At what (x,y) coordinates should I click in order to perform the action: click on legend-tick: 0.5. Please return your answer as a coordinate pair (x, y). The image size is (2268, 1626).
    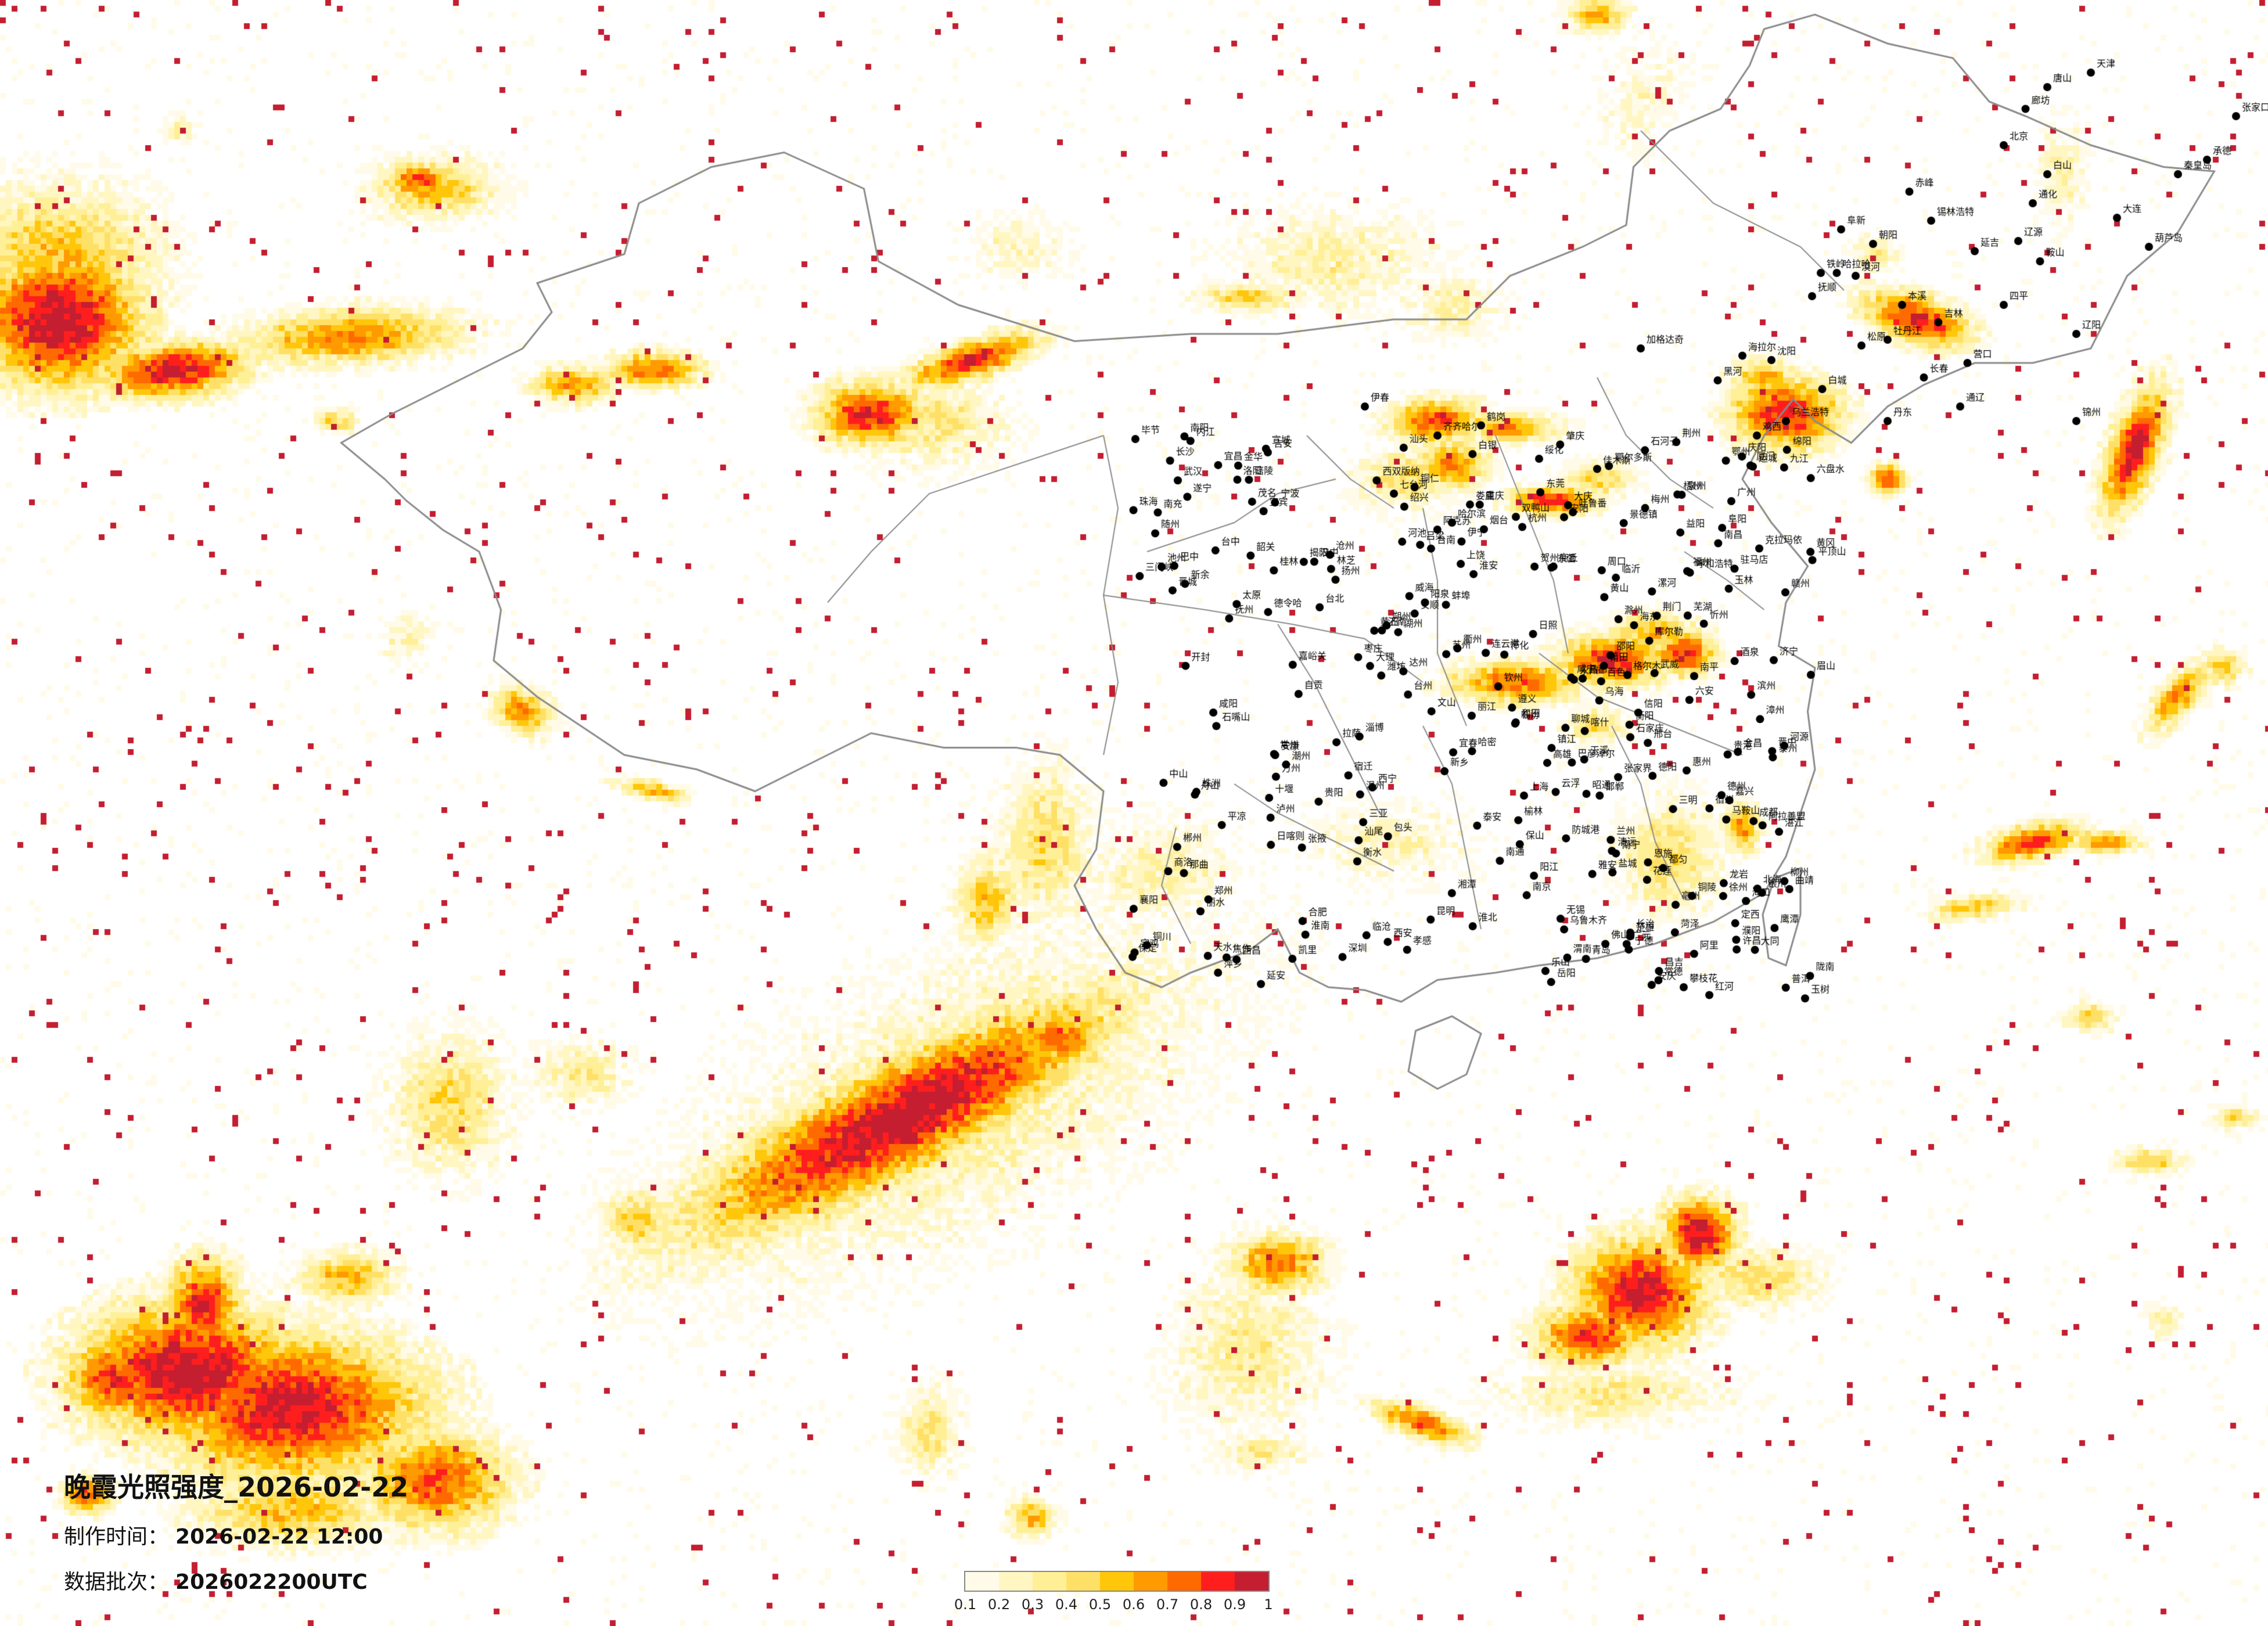
    Looking at the image, I should click on (1100, 1604).